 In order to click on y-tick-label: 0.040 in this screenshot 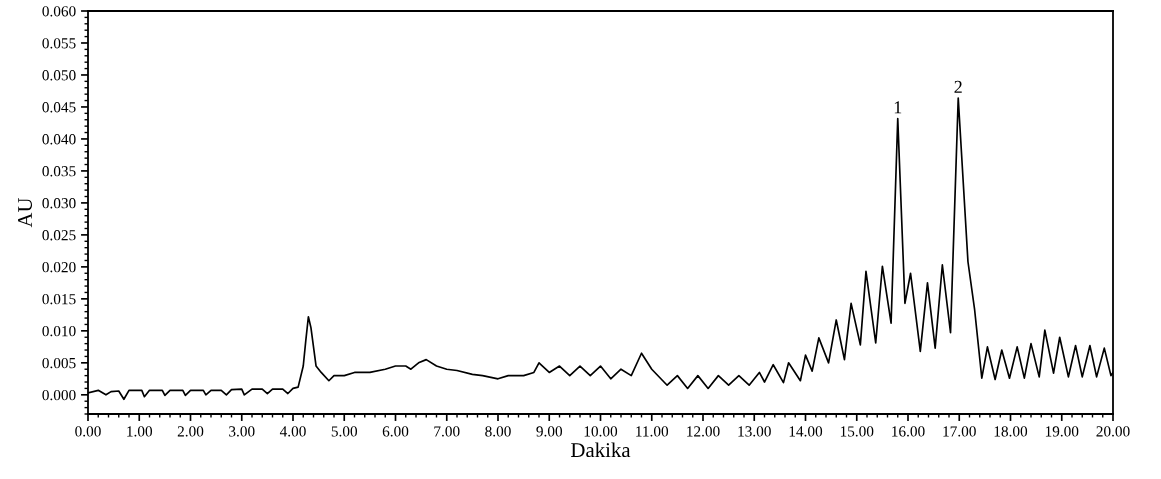, I will do `click(59, 139)`.